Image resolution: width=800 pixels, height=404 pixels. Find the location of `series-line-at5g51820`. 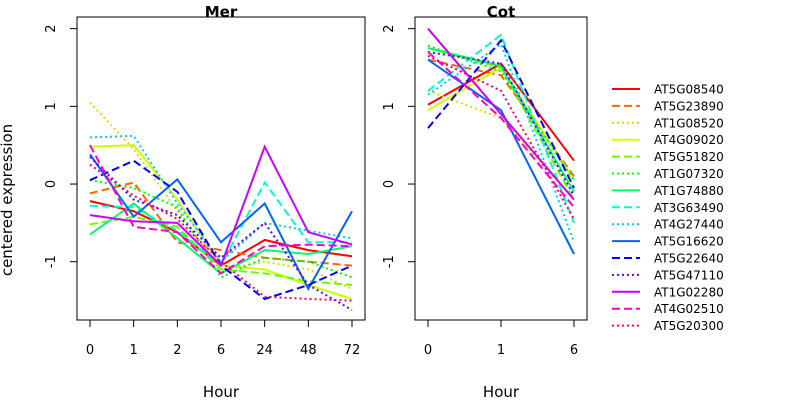

series-line-at5g51820 is located at coordinates (221, 250).